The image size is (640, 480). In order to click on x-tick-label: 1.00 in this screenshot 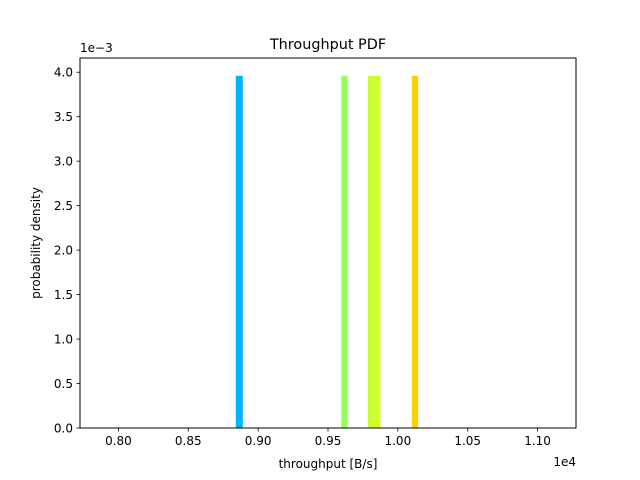, I will do `click(397, 441)`.